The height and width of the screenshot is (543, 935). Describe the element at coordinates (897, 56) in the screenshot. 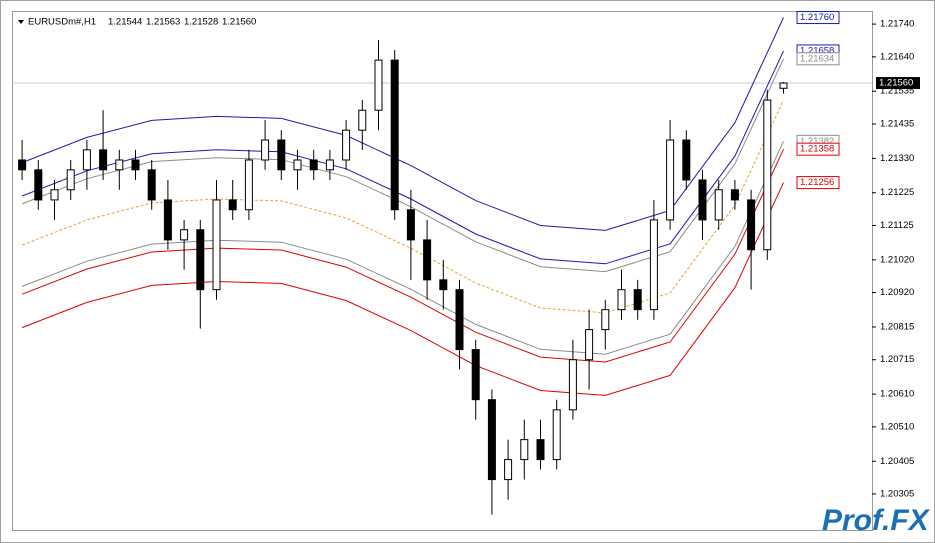

I see `y-tick-label: 1.21640` at that location.